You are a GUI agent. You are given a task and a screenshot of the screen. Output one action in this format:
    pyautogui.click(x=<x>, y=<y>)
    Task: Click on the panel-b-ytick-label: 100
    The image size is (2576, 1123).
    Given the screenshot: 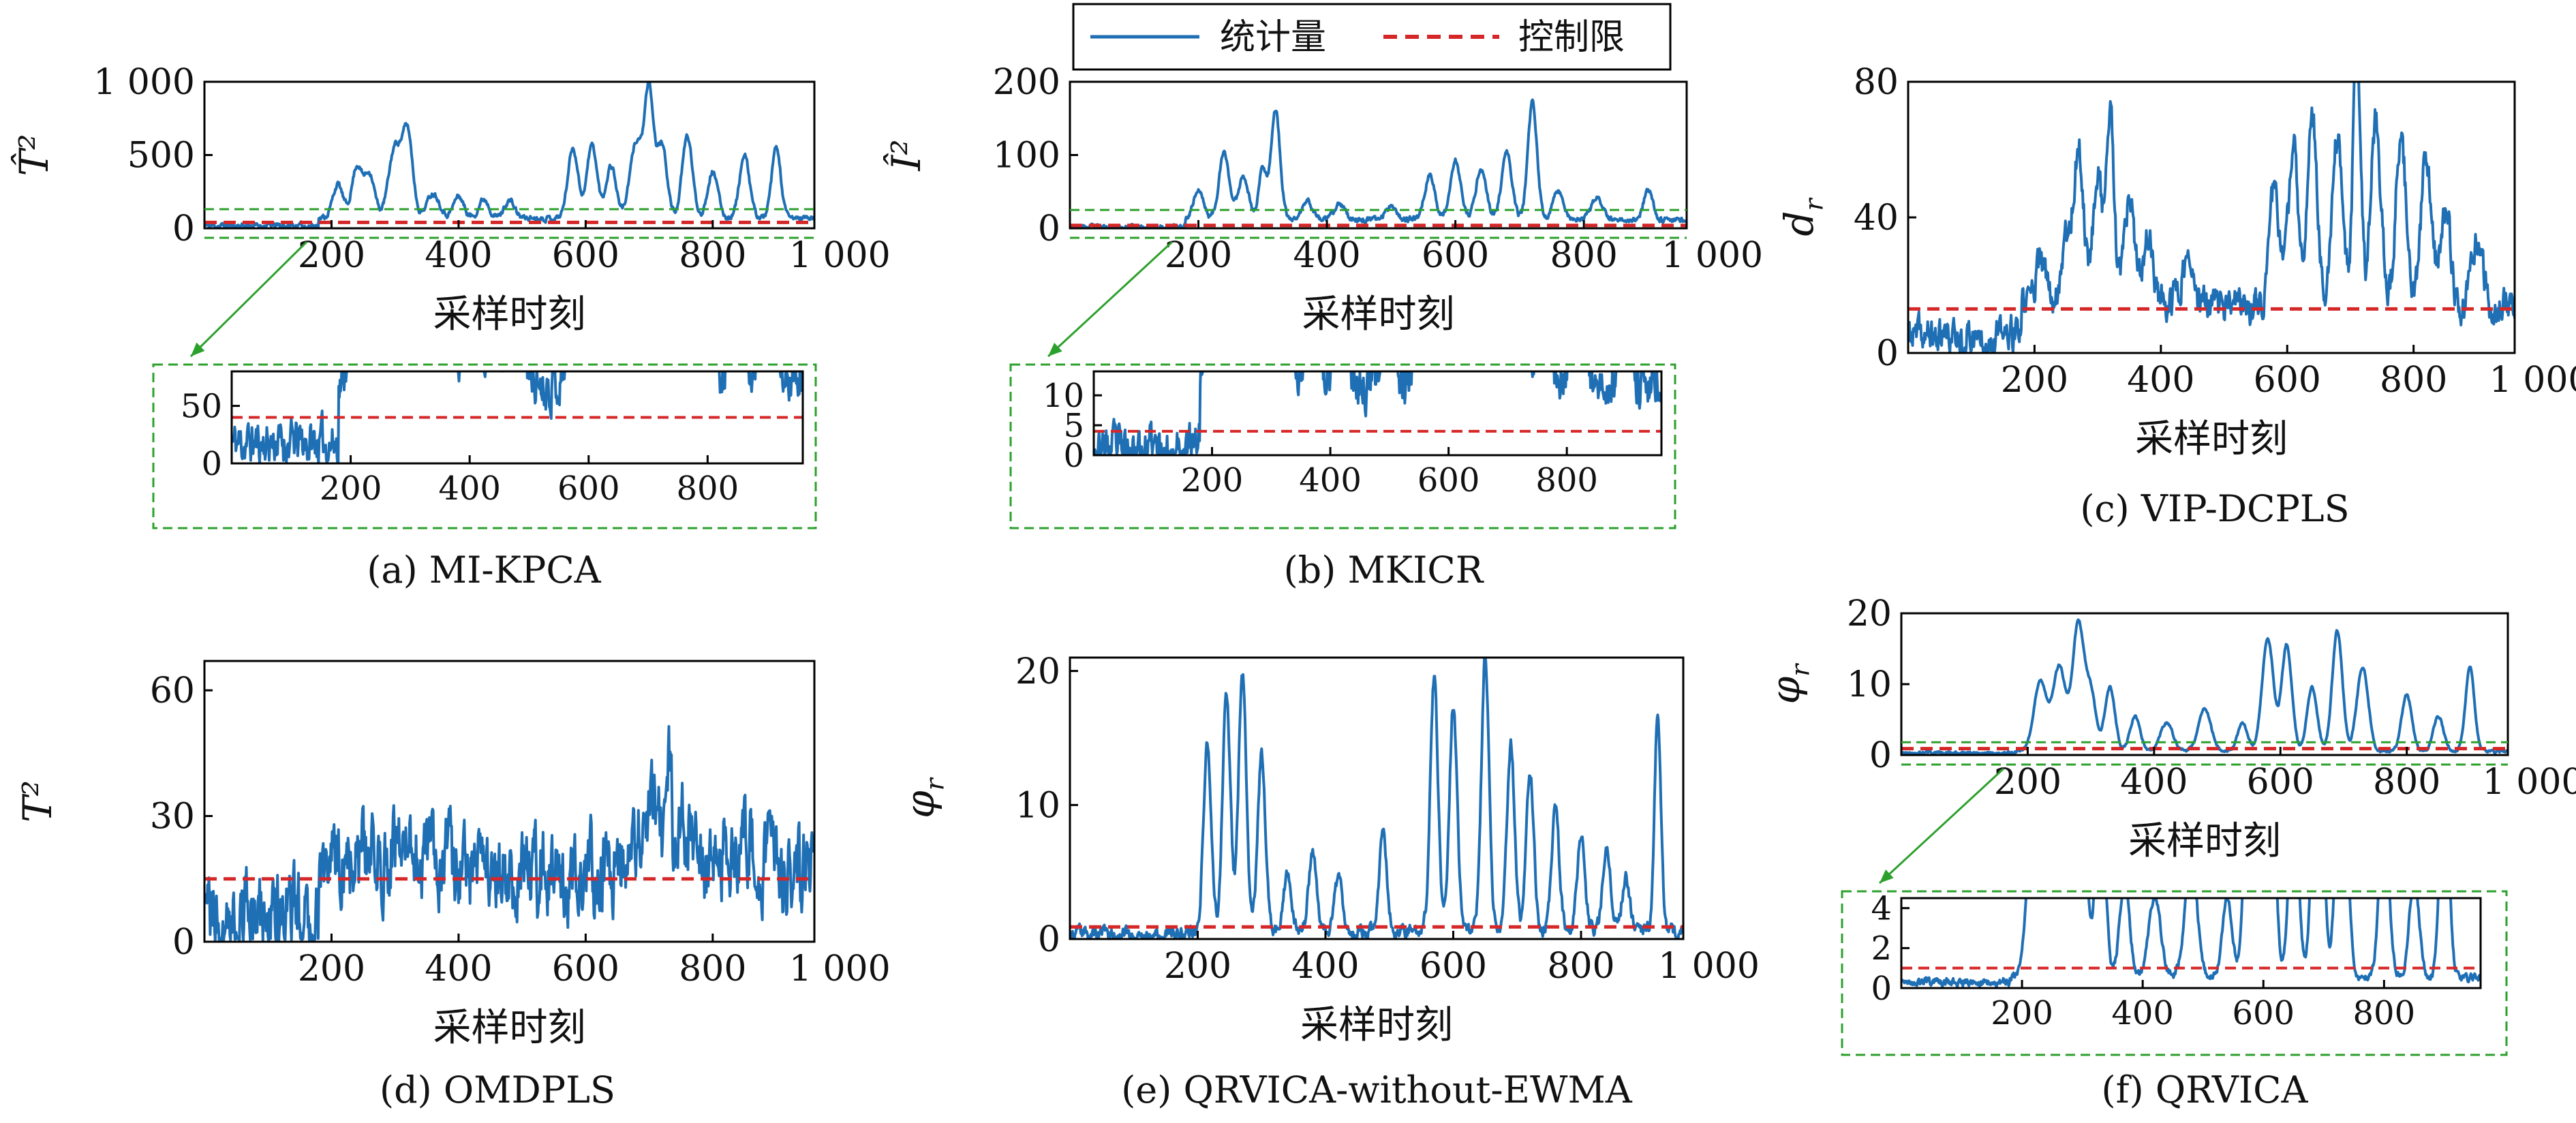 What is the action you would take?
    pyautogui.click(x=1026, y=156)
    